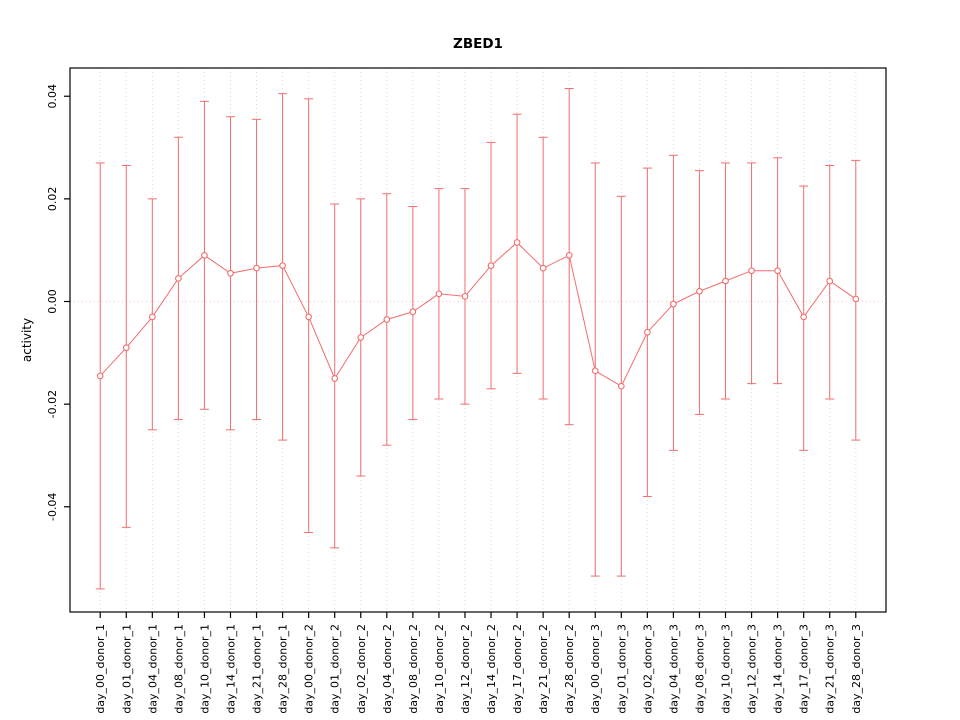 Image resolution: width=960 pixels, height=720 pixels. Describe the element at coordinates (804, 669) in the screenshot. I see `x-tick-label: day_17_donor_3` at that location.